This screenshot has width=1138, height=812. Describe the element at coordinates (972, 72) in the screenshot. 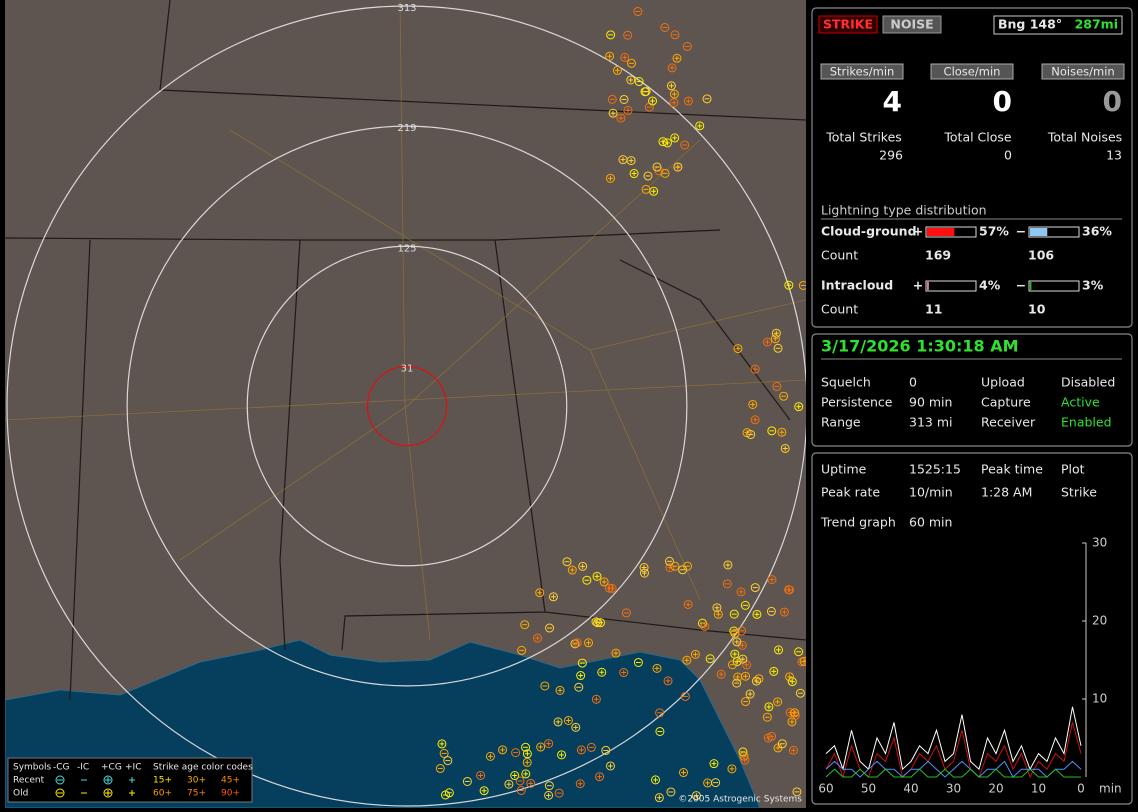

I see `rate-header: Close/min` at that location.